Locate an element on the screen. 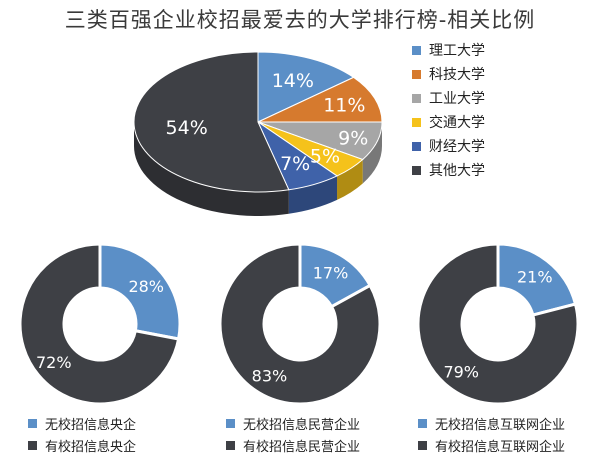 The height and width of the screenshot is (468, 600). main-legend-item-2: 工业大学 is located at coordinates (448, 98).